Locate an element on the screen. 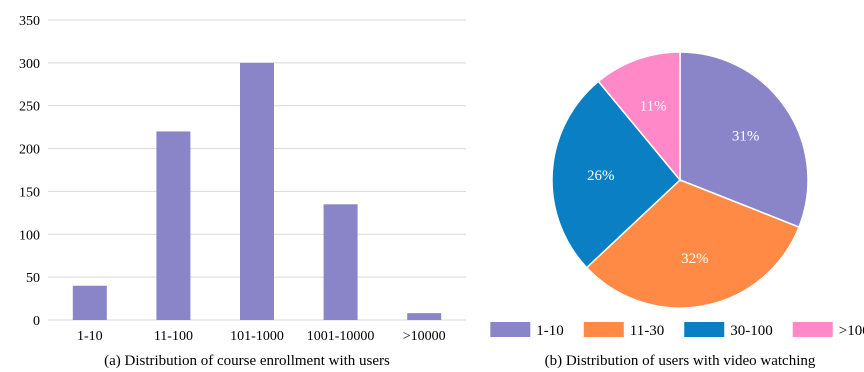 The height and width of the screenshot is (372, 864). pie-slice-label: 11% is located at coordinates (653, 106).